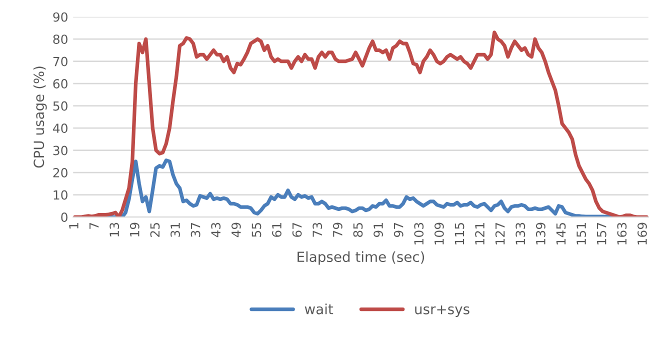 The width and height of the screenshot is (665, 337). I want to click on x-tick-label: 73, so click(317, 229).